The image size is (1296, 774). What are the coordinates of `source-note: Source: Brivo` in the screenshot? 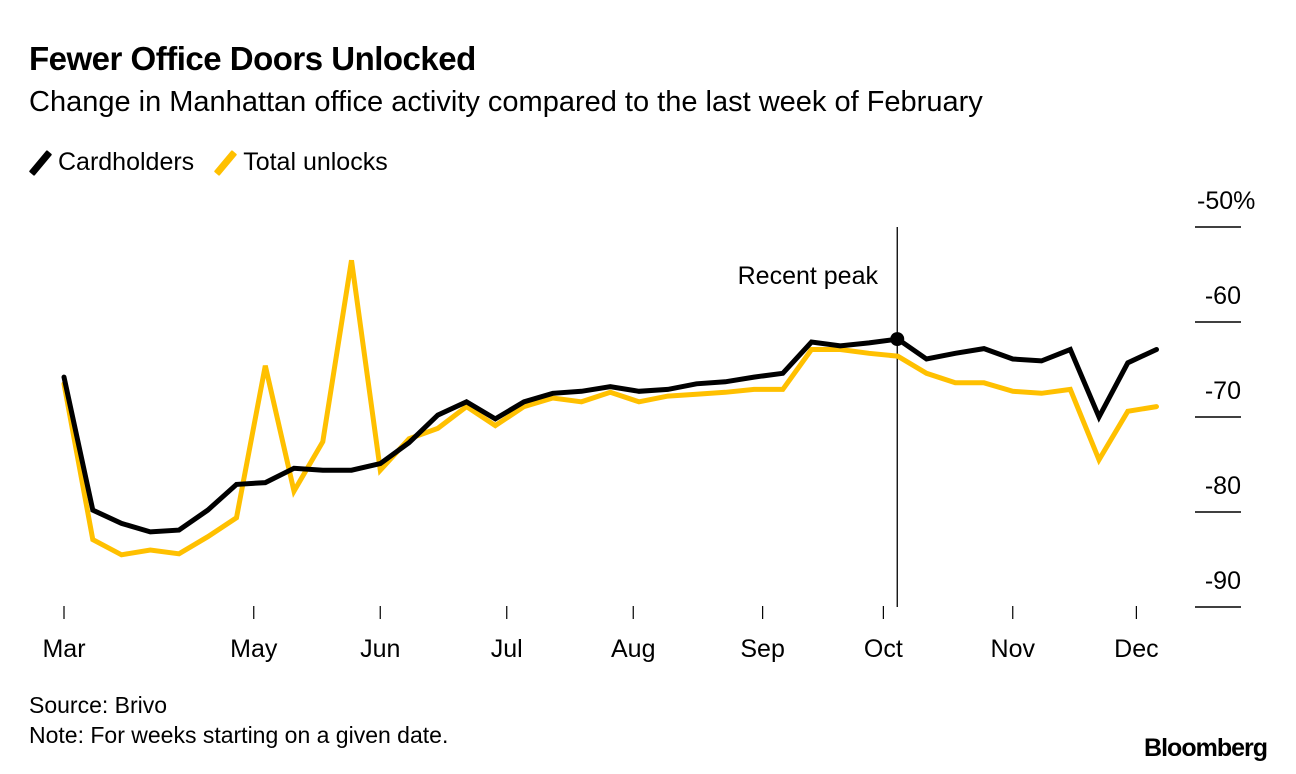 It's located at (98, 705).